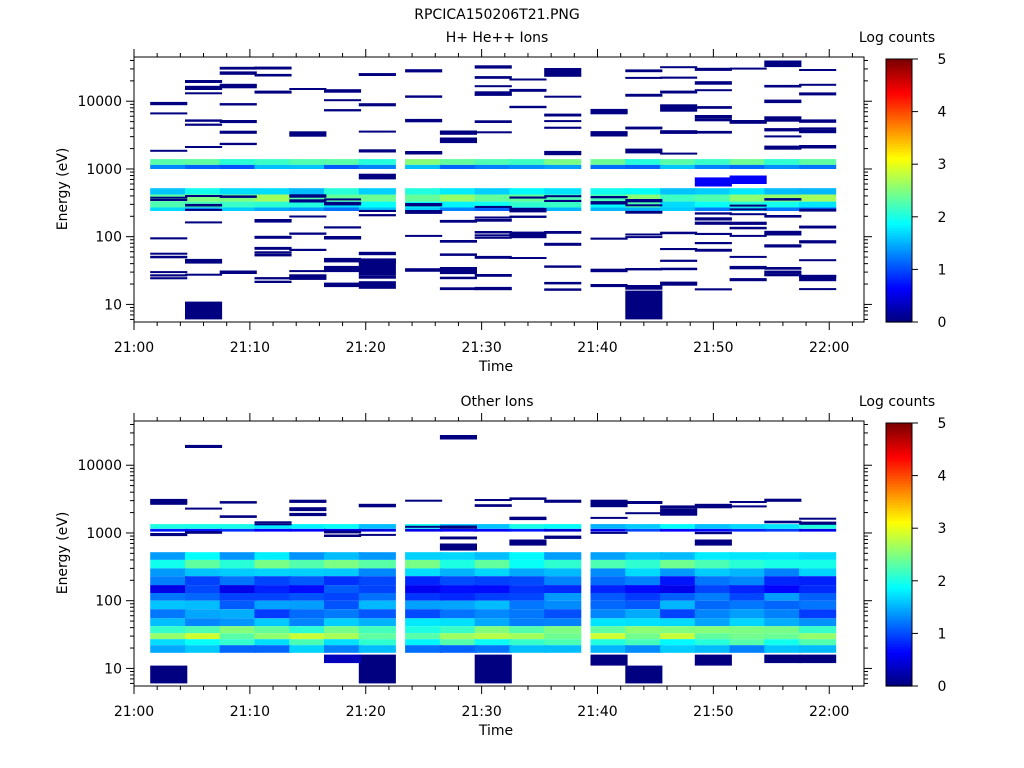 The image size is (1024, 768). I want to click on colorbar-tick-label: 0, so click(942, 687).